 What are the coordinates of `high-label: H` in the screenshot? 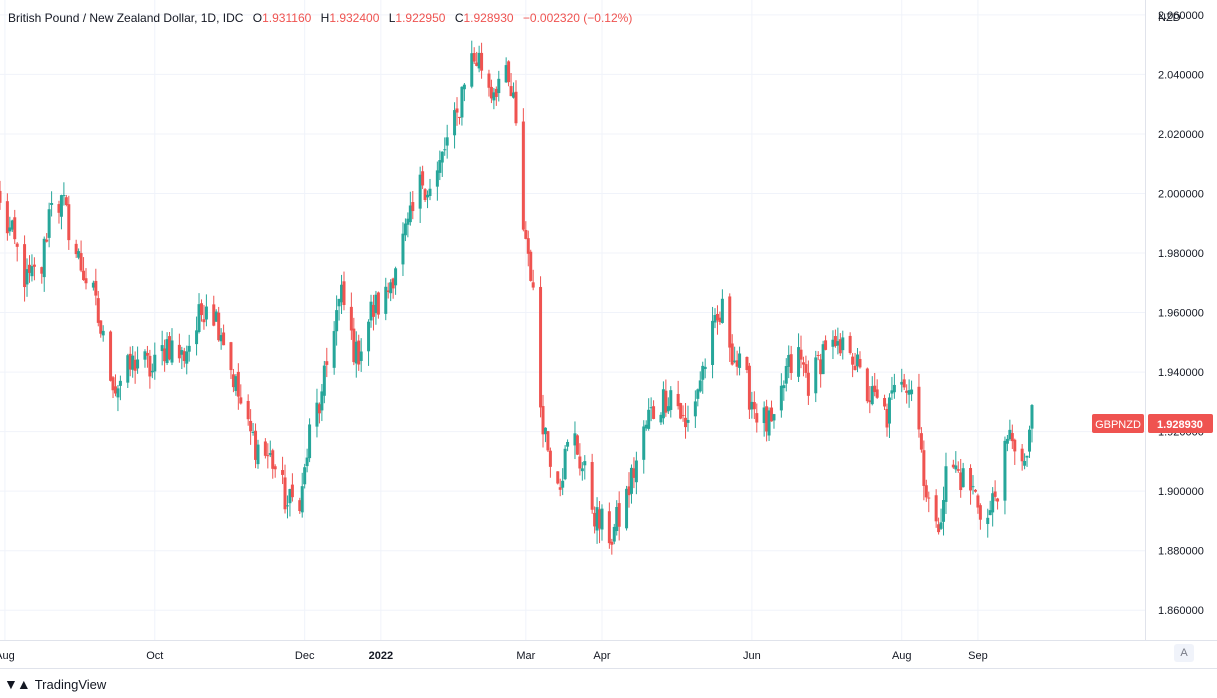 It's located at (325, 18).